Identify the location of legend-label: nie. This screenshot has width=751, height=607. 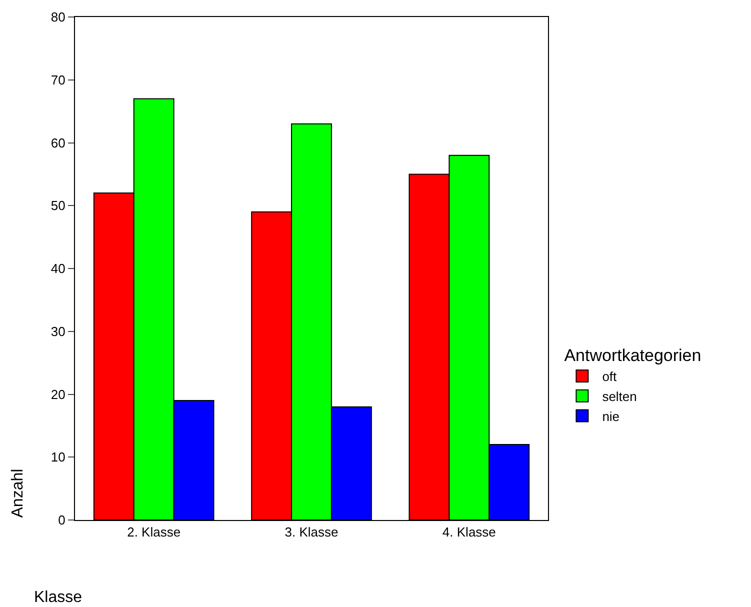
(611, 416).